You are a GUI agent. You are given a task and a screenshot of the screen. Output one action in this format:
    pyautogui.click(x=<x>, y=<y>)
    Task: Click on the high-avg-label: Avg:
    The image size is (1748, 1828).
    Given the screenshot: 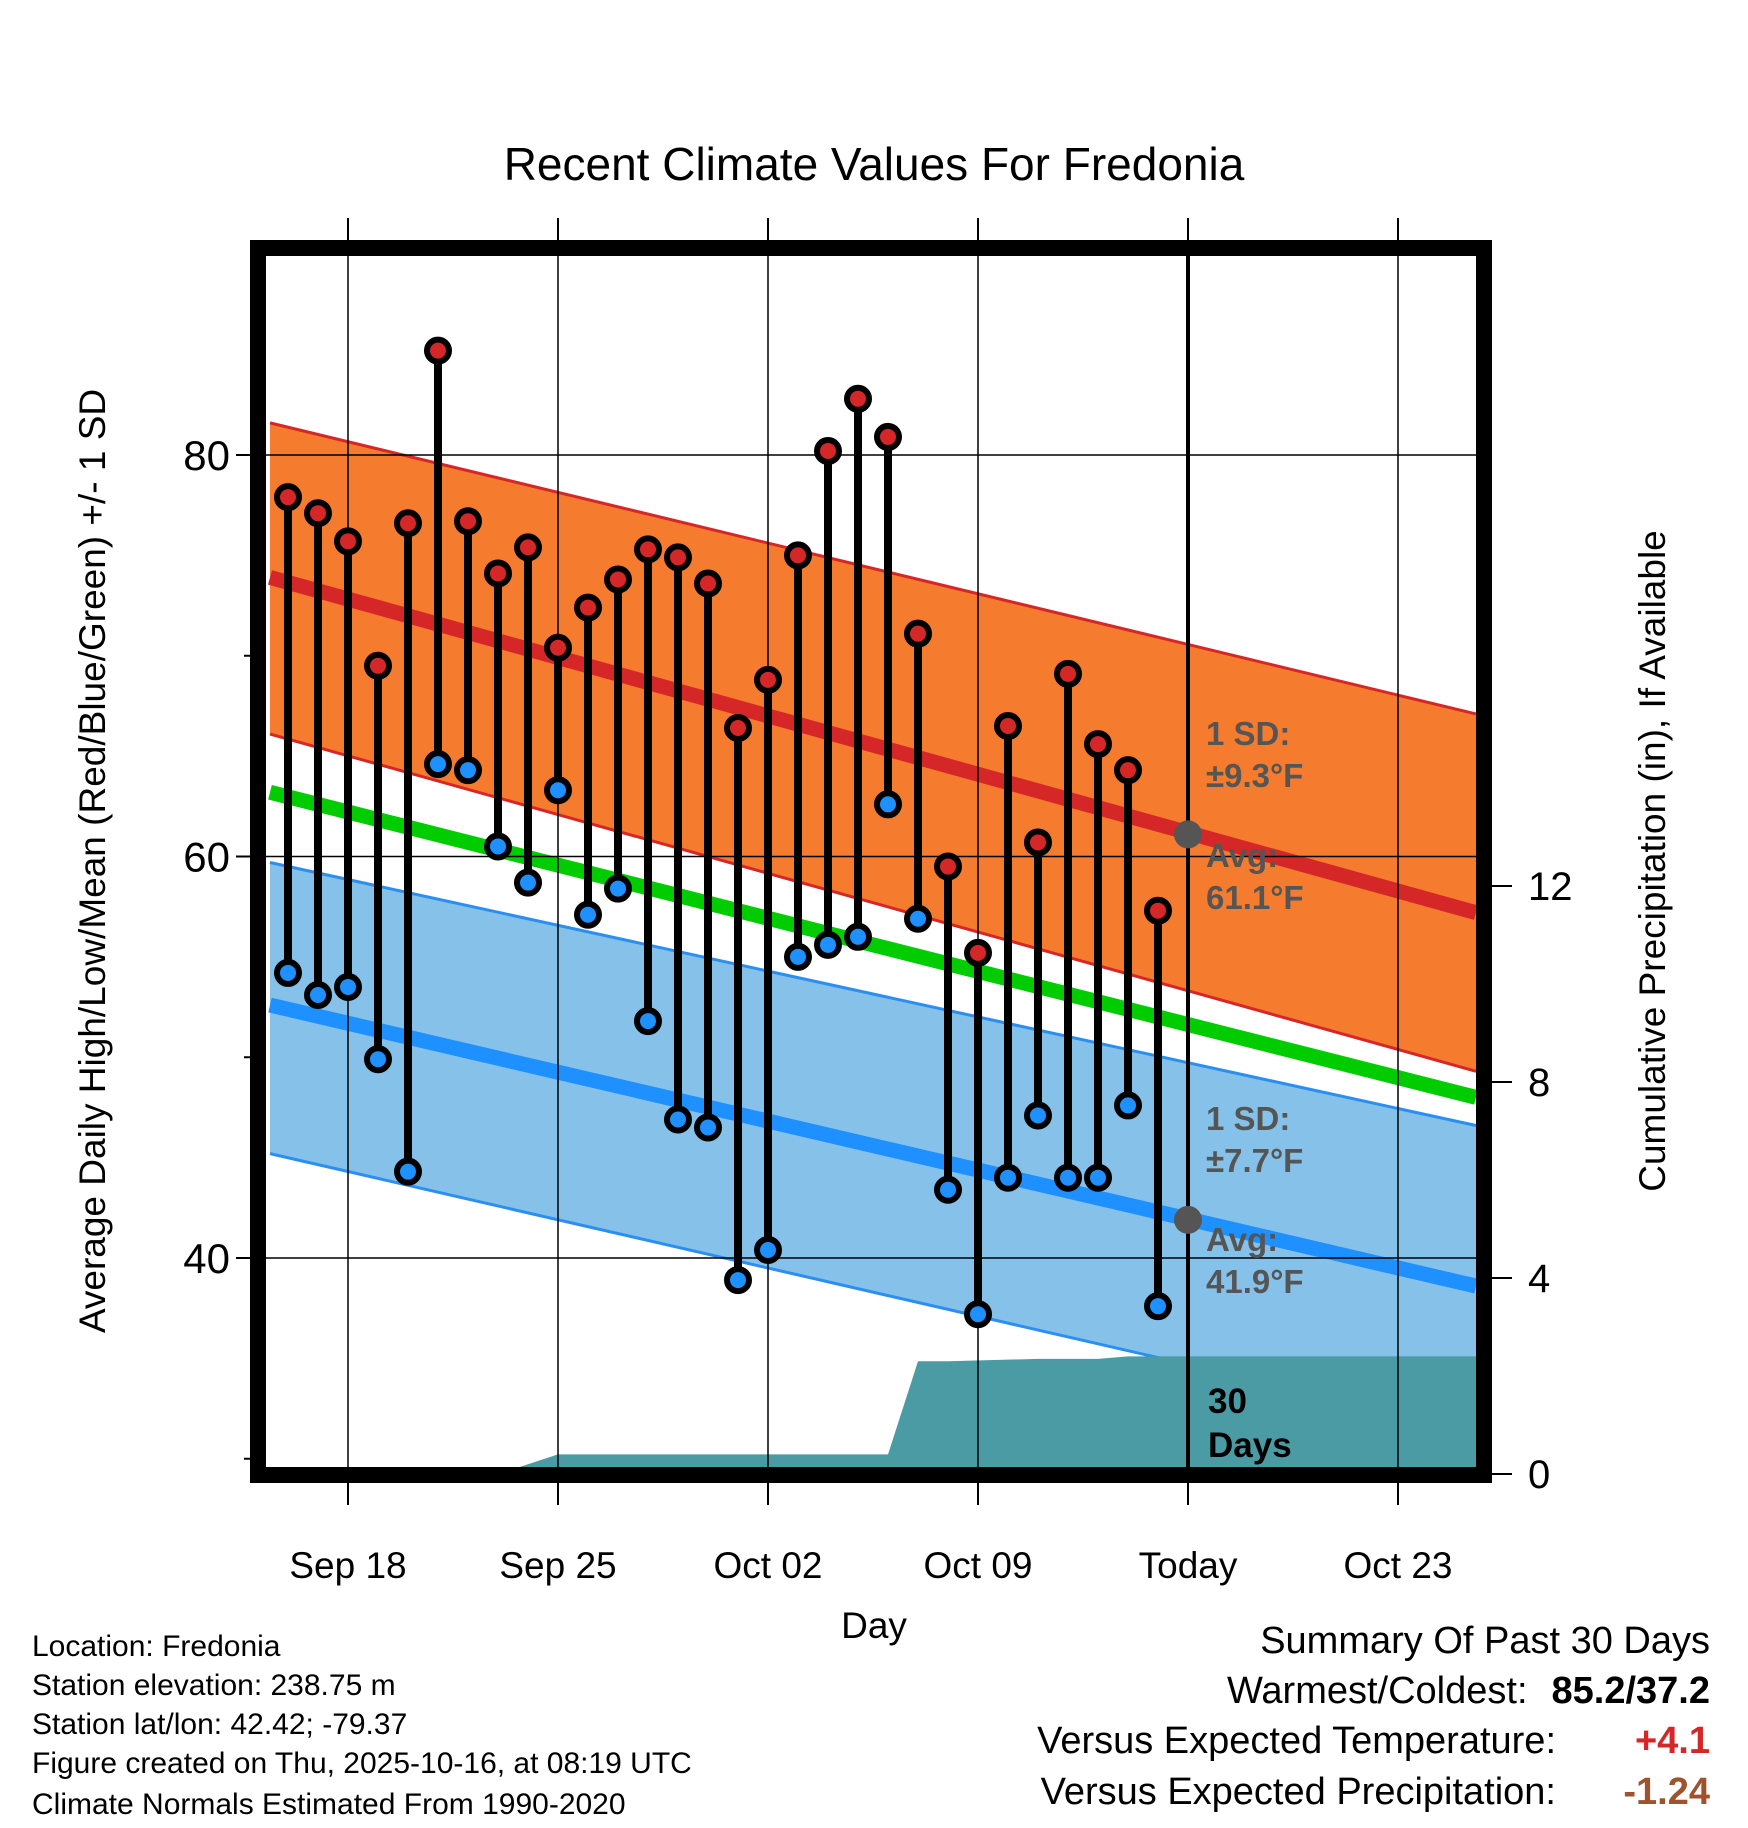 What is the action you would take?
    pyautogui.click(x=1242, y=855)
    